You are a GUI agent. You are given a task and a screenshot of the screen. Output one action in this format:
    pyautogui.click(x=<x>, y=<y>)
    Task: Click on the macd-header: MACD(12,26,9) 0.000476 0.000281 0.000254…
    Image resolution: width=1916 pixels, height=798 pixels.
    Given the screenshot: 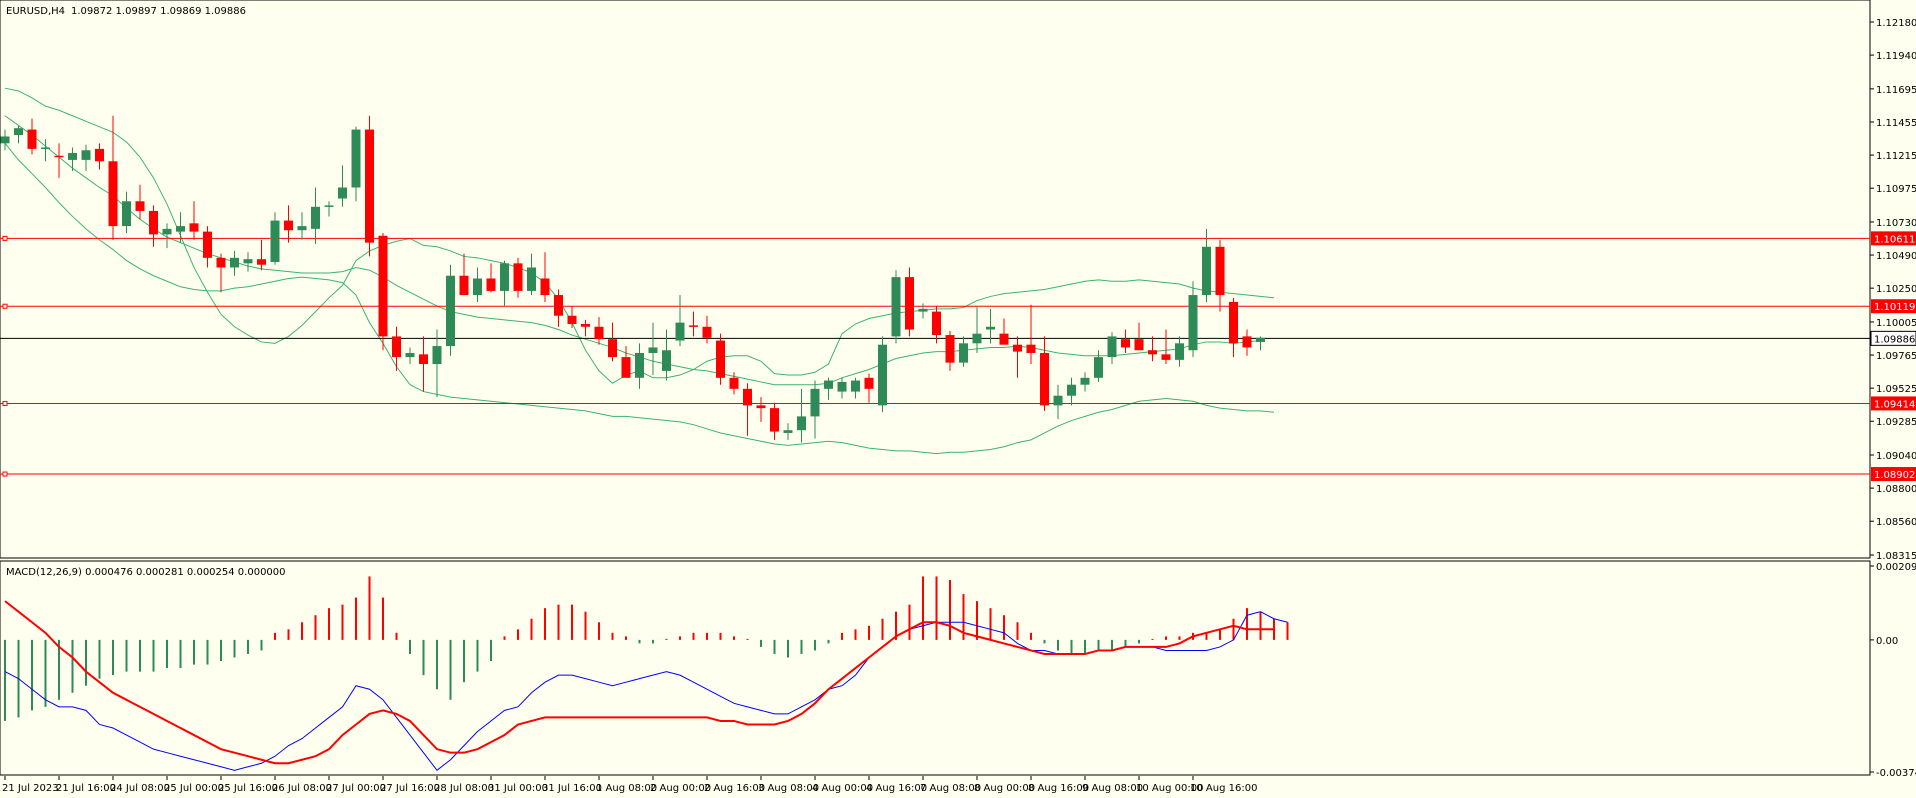 What is the action you would take?
    pyautogui.click(x=146, y=572)
    